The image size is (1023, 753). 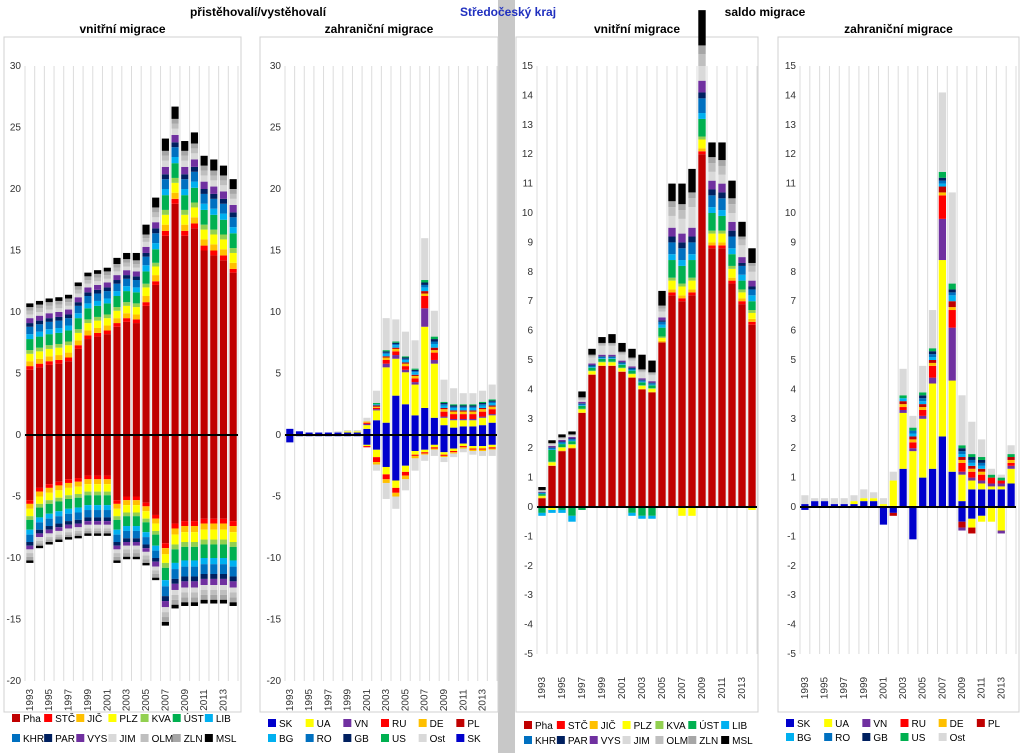 I want to click on bar-segment-pha-2005, so click(x=146, y=469).